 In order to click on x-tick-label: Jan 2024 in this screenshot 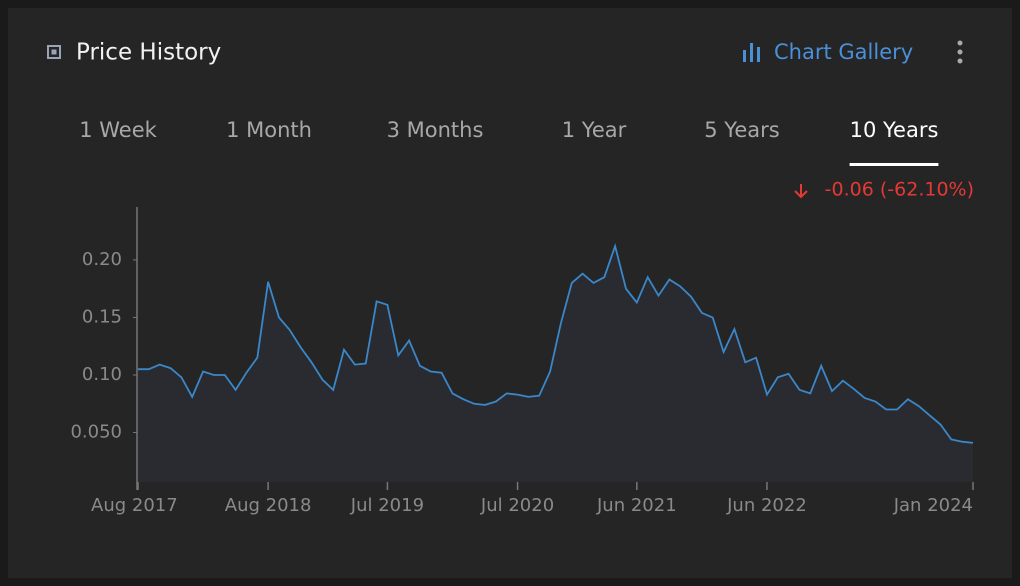, I will do `click(933, 505)`.